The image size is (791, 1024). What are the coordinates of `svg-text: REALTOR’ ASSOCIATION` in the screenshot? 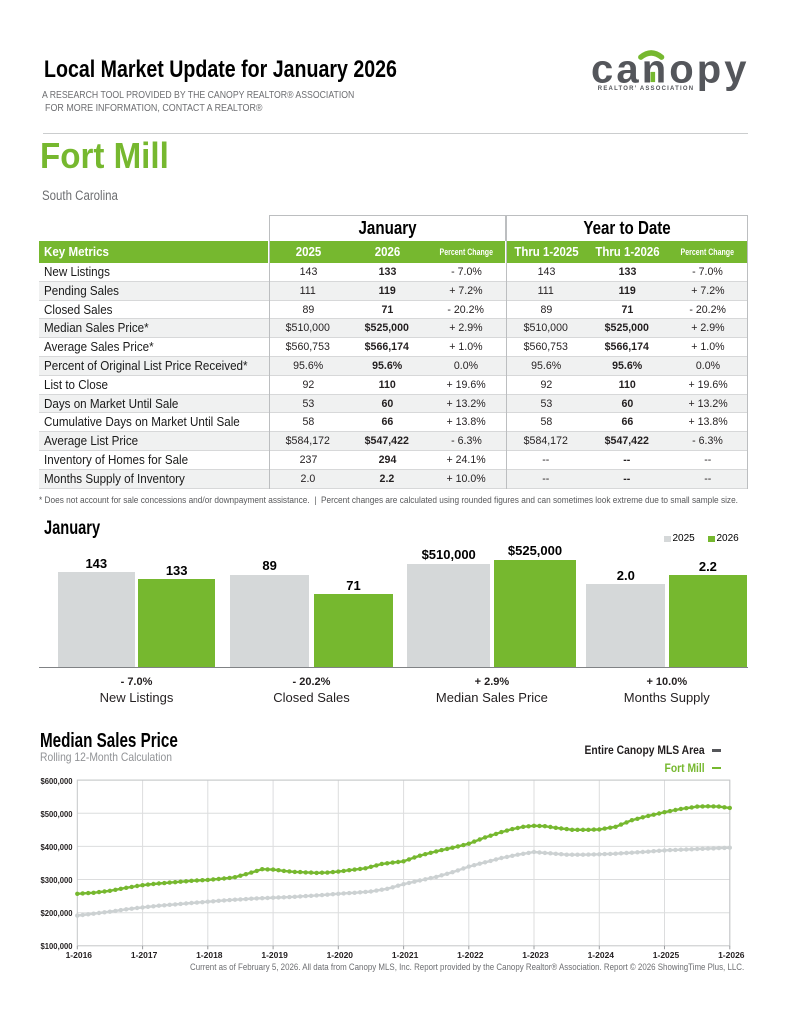 It's located at (646, 89).